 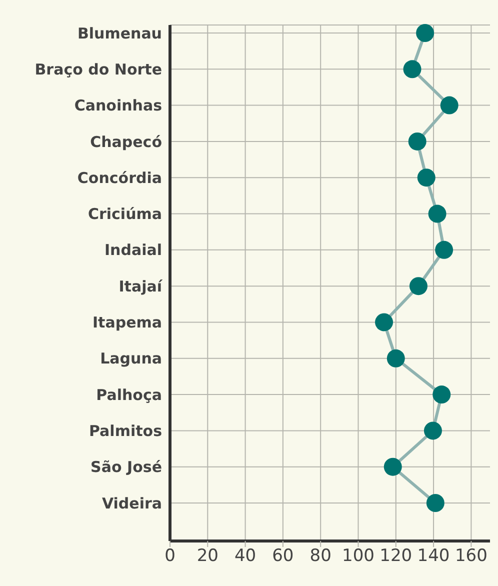 I want to click on x-tick-label: 0, so click(x=170, y=556).